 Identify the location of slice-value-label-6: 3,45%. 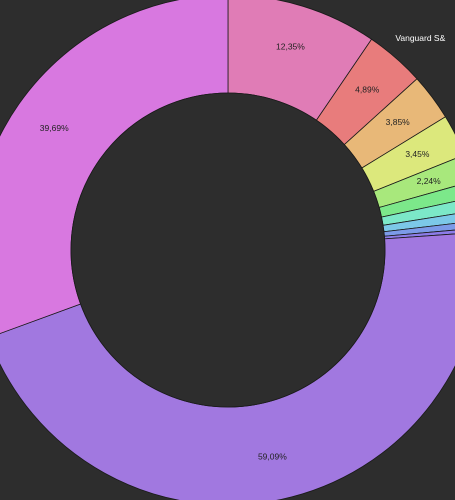
(417, 154).